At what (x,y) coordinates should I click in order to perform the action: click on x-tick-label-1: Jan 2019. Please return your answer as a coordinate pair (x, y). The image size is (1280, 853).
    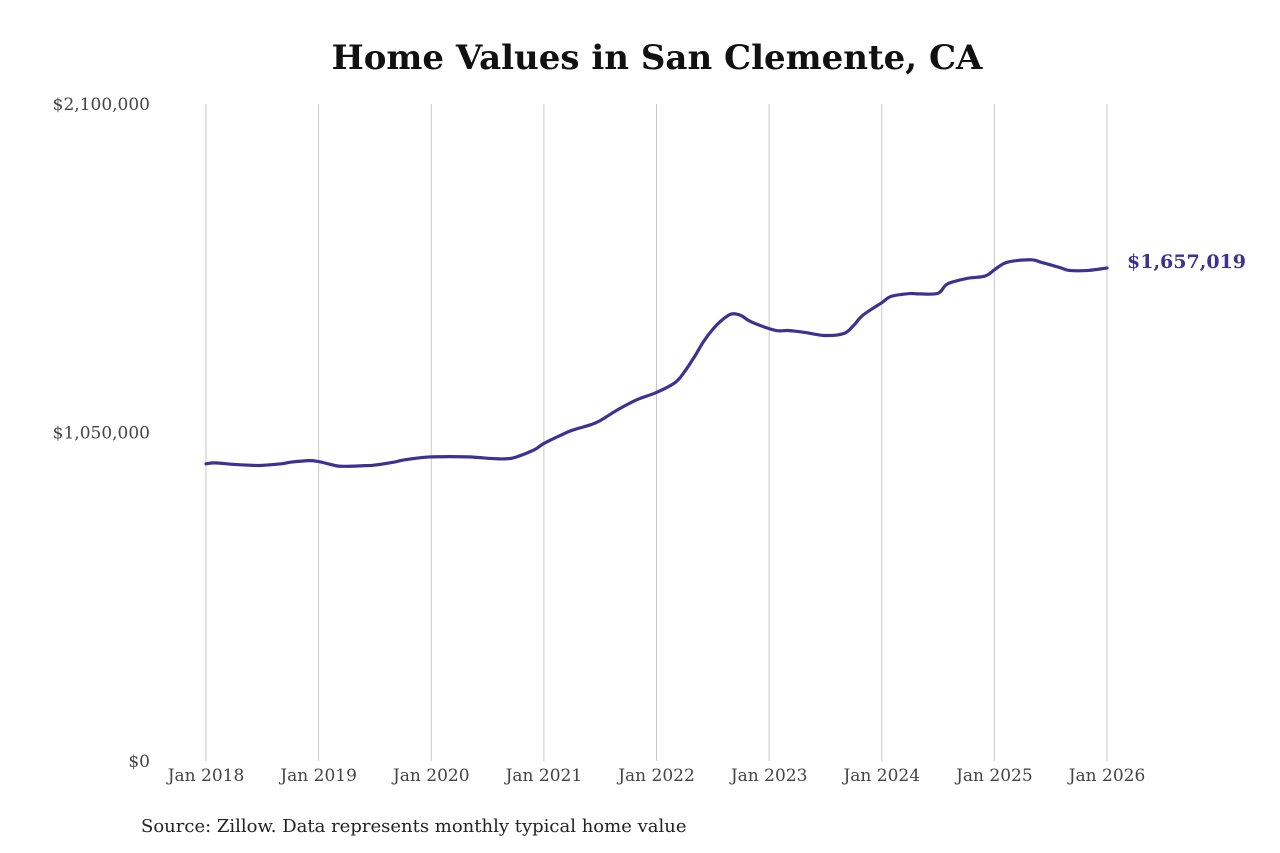
    Looking at the image, I should click on (317, 776).